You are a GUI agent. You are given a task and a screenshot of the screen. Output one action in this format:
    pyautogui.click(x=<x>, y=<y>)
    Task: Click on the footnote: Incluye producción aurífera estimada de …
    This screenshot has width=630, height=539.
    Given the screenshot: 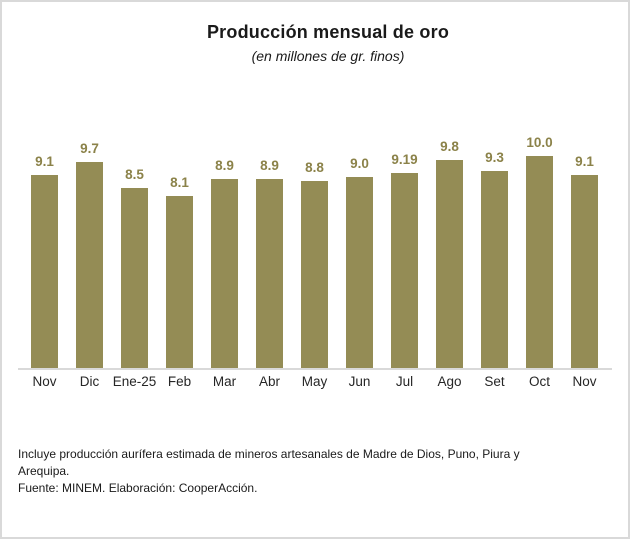 What is the action you would take?
    pyautogui.click(x=298, y=471)
    